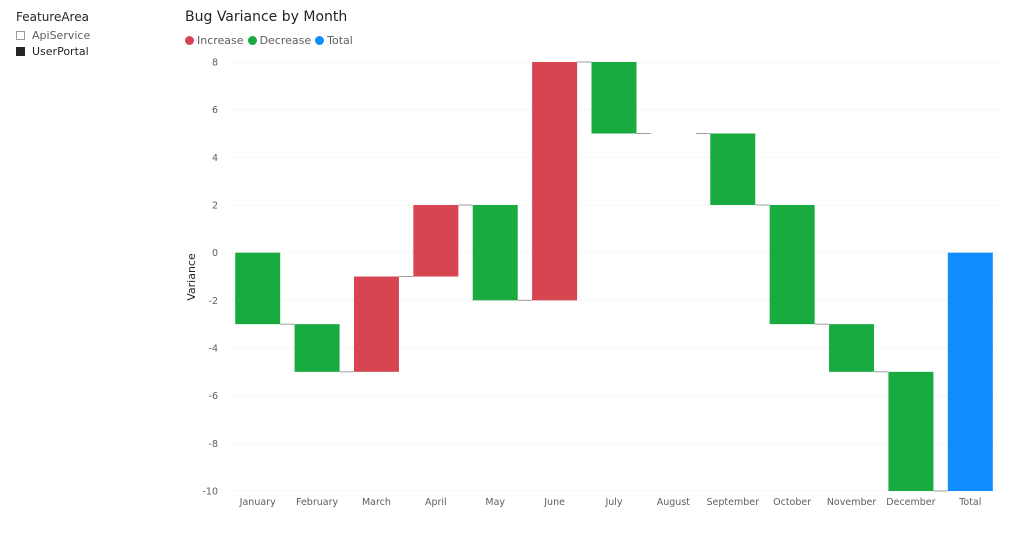 This screenshot has height=542, width=1022. I want to click on feature-area-slicer: FeatureArea ApiService UserPortal, so click(53, 34).